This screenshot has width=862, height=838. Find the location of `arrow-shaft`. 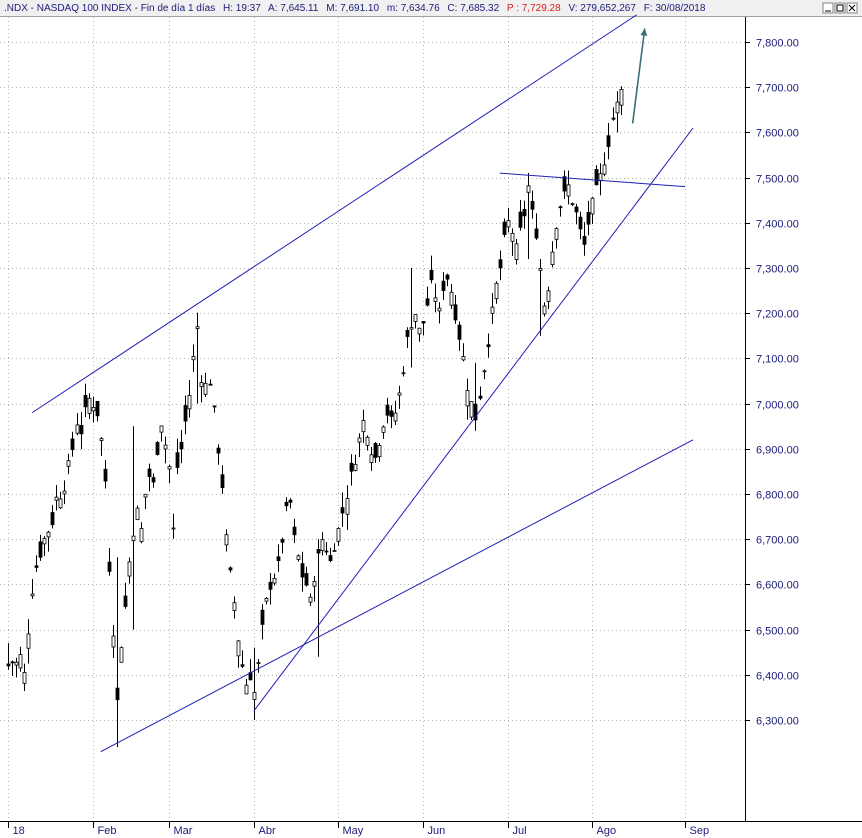

arrow-shaft is located at coordinates (638, 76).